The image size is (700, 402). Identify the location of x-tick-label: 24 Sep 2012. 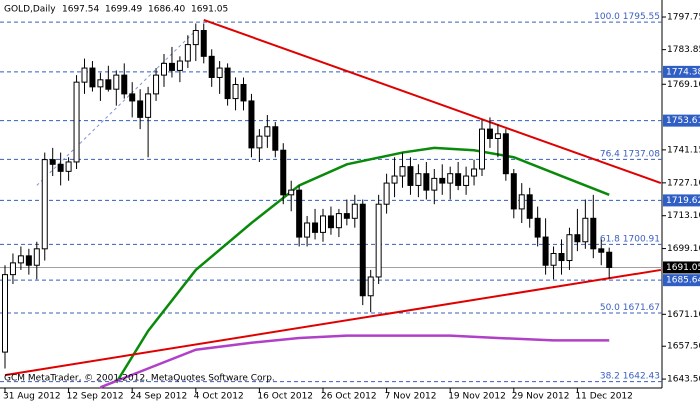
(158, 397).